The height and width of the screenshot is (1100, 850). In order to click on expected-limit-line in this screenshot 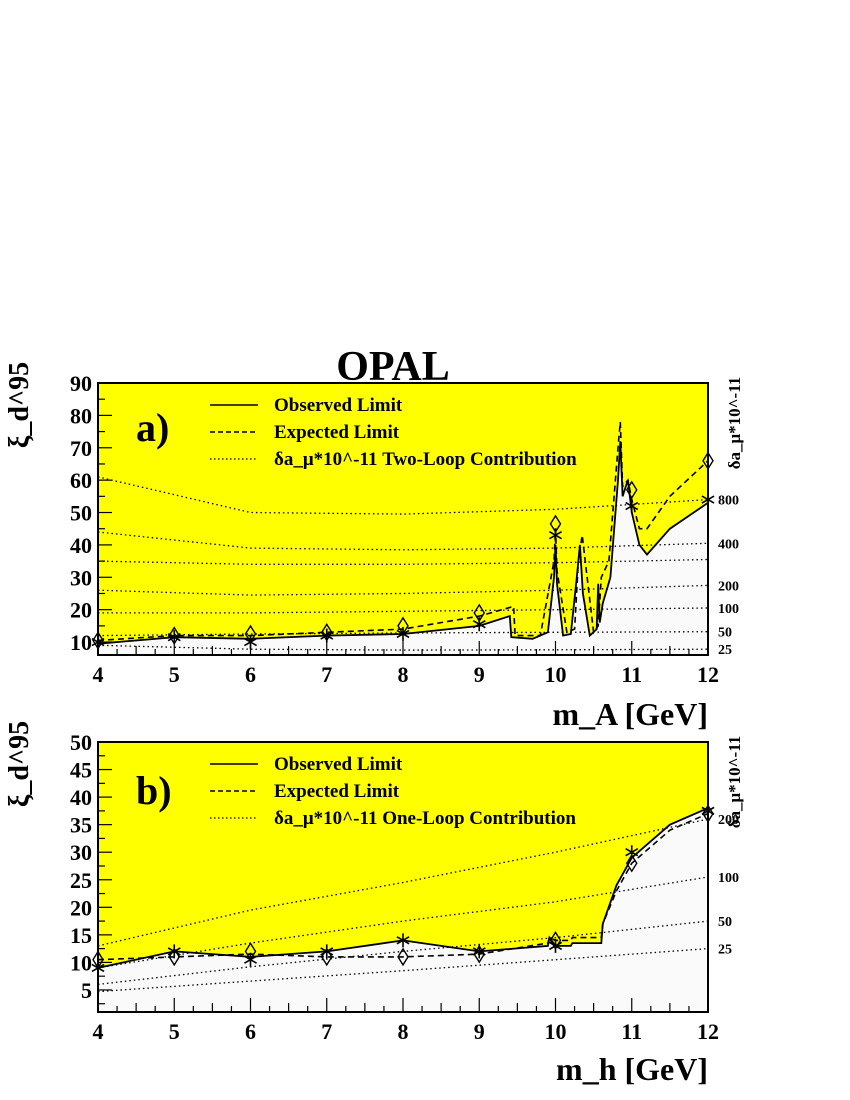, I will do `click(403, 531)`.